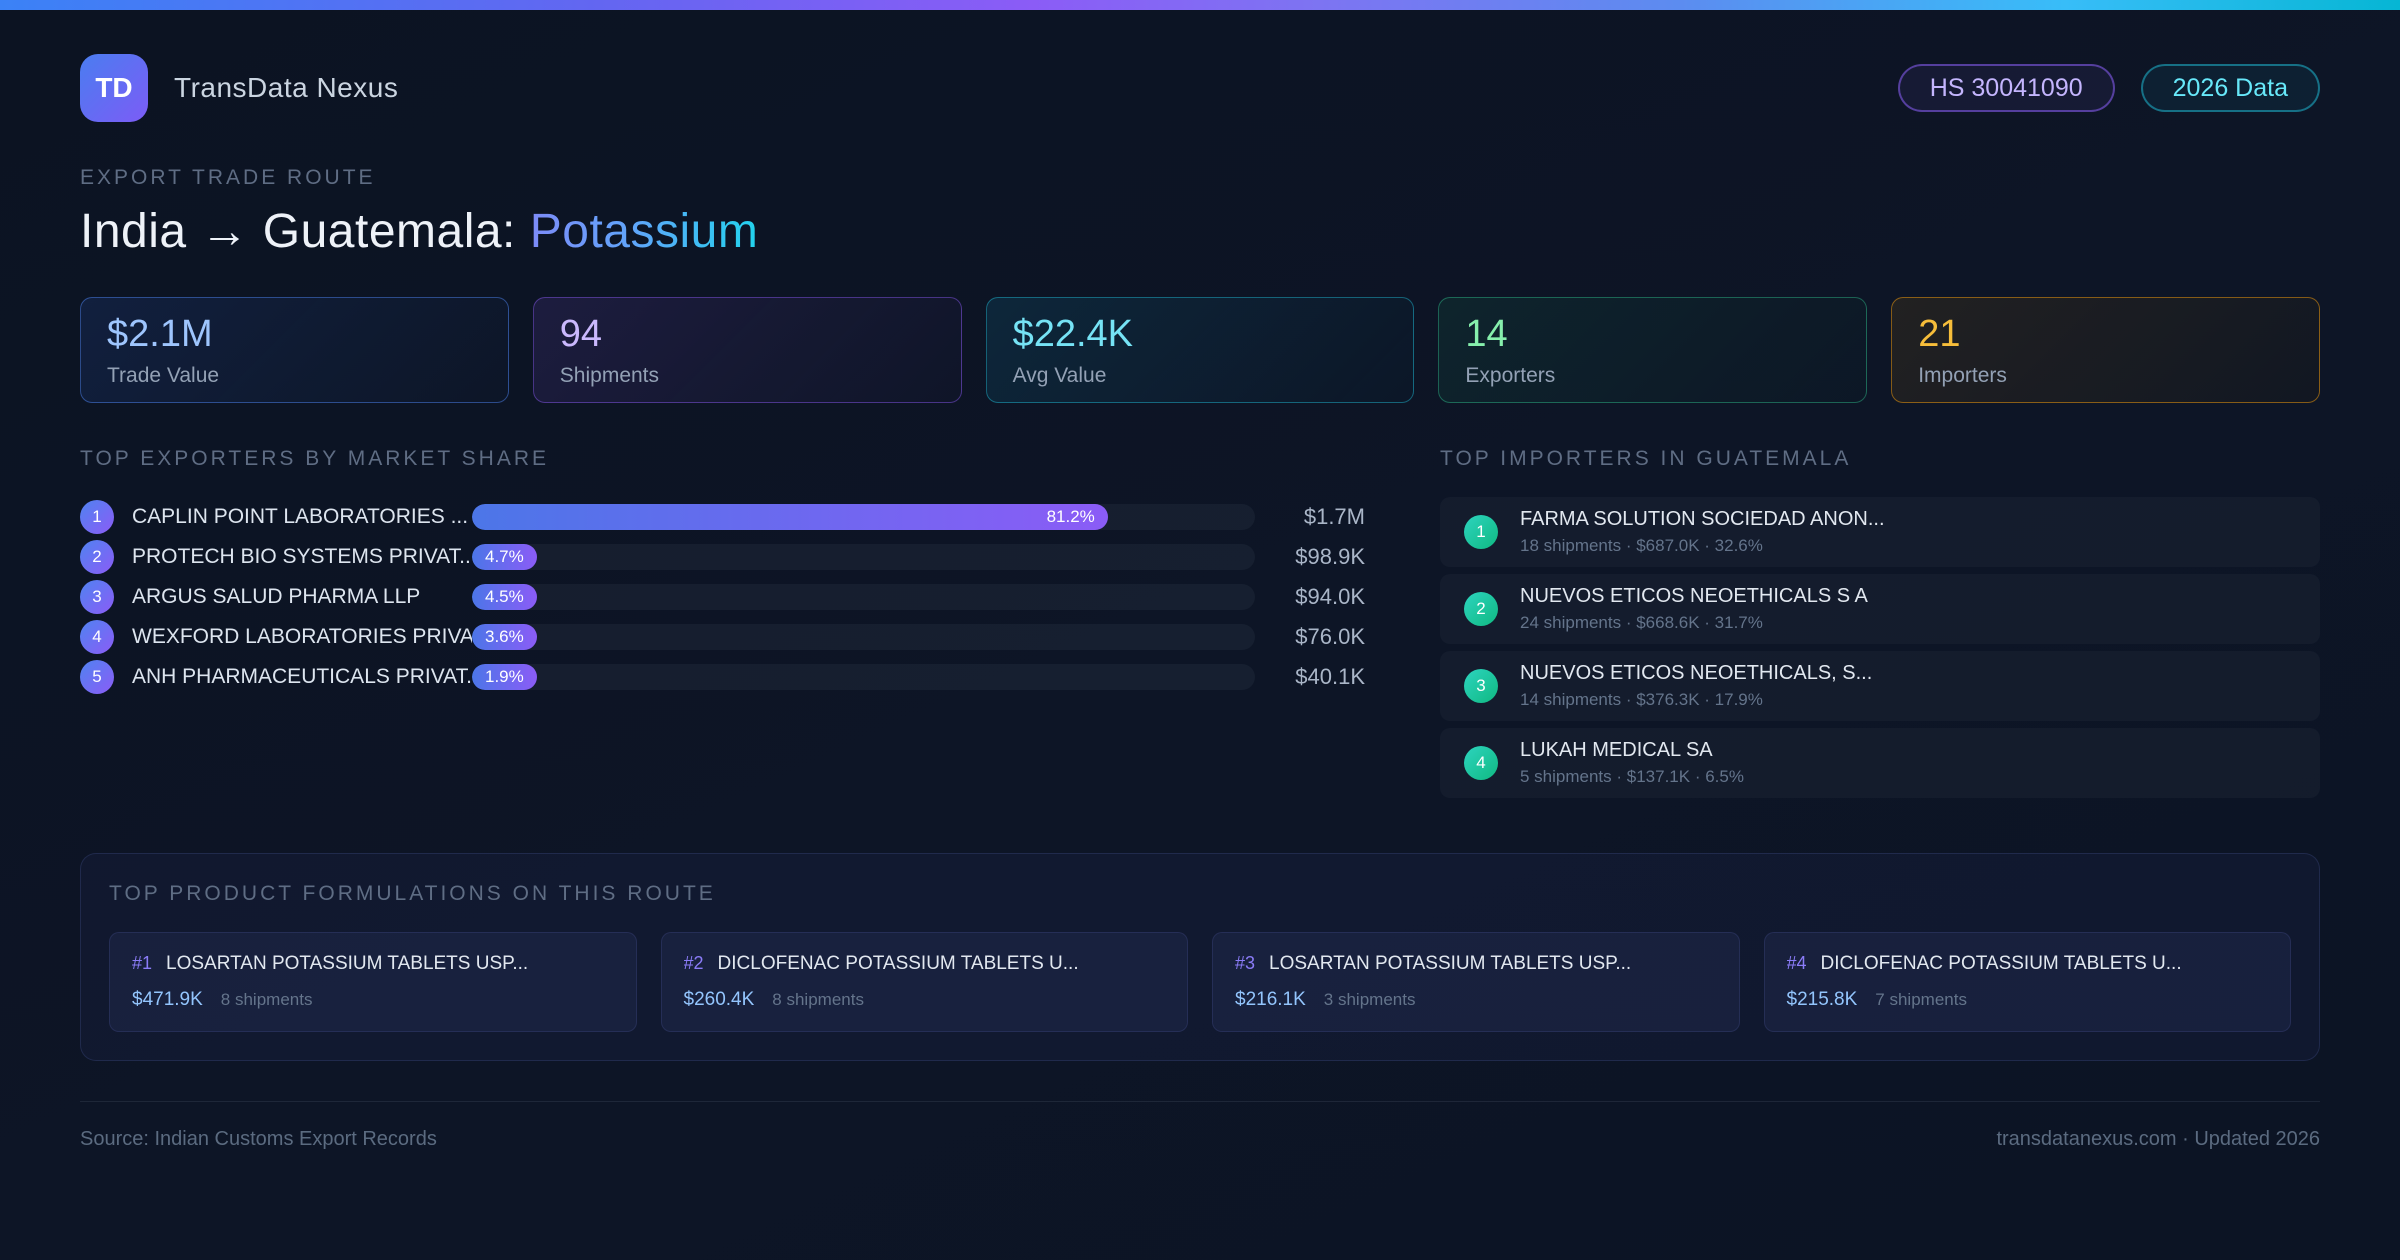  What do you see at coordinates (863, 597) in the screenshot?
I see `market-share-bar-track: 4.5%` at bounding box center [863, 597].